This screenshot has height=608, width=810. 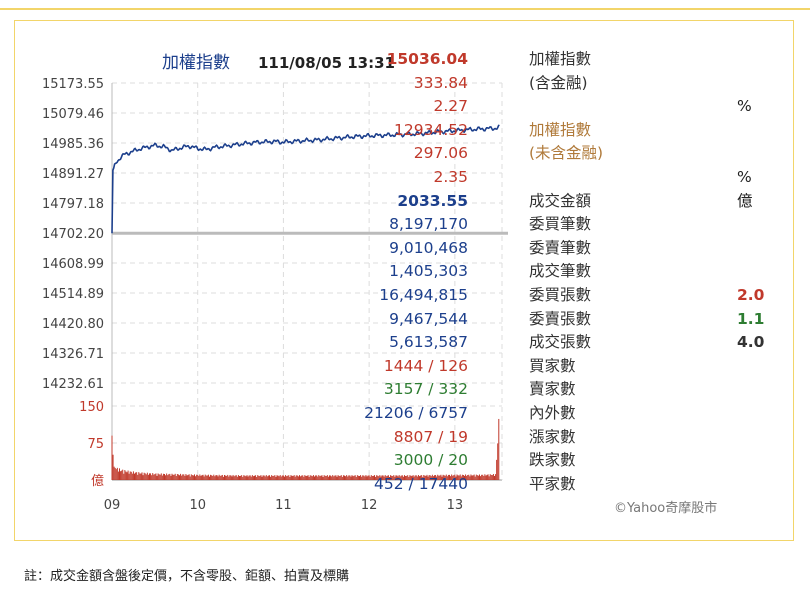 What do you see at coordinates (432, 200) in the screenshot?
I see `stat-value: 2033.55` at bounding box center [432, 200].